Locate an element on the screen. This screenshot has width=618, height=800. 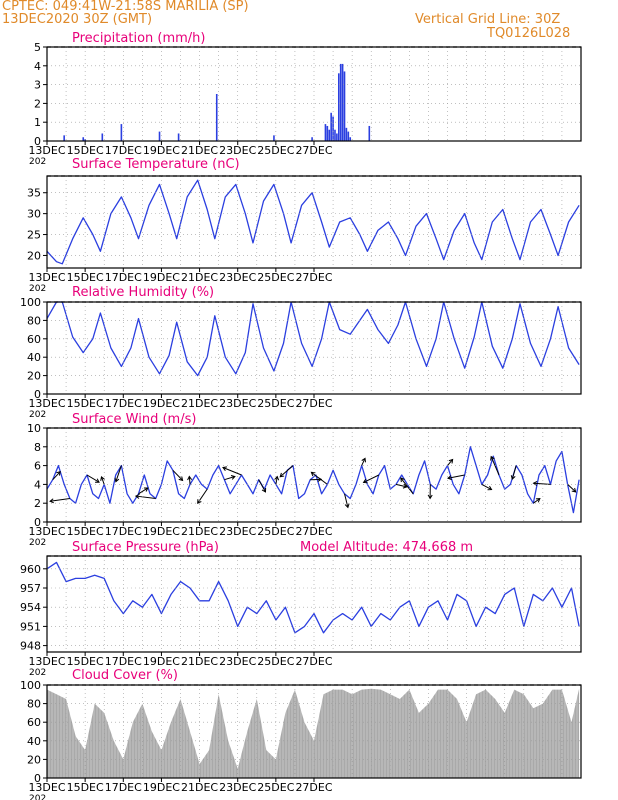
precip-xtick-label: 25DEC is located at coordinates (275, 150).